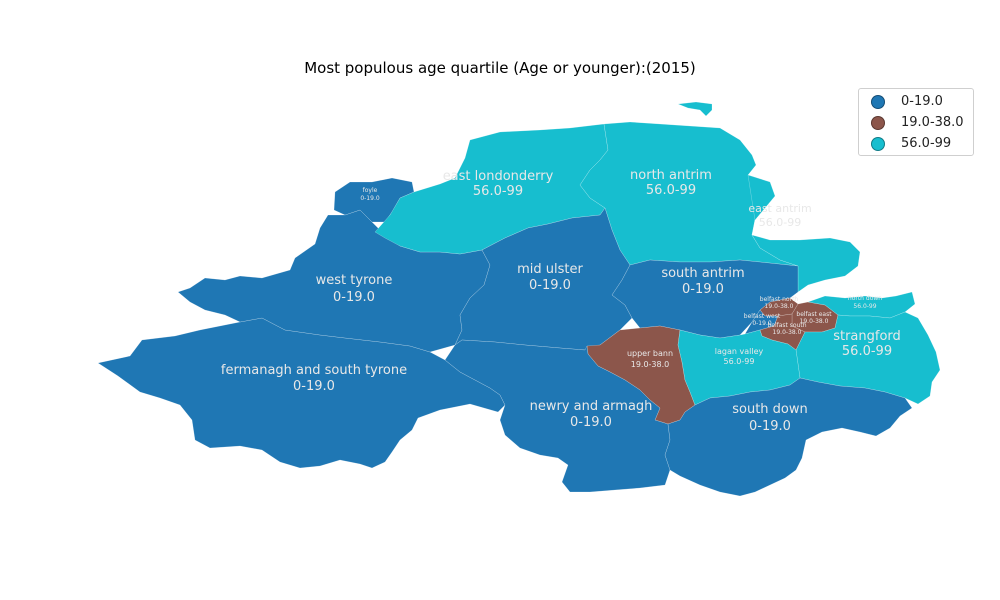 Image resolution: width=1000 pixels, height=600 pixels. Describe the element at coordinates (739, 356) in the screenshot. I see `label-lagan-valley: lagan valley 56.0-99` at that location.